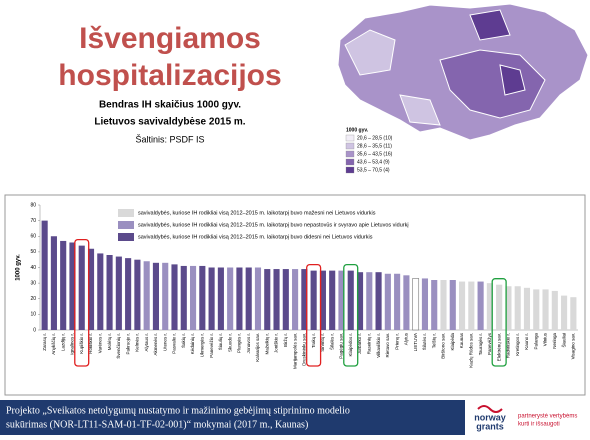 This screenshot has height=440, width=590. Describe the element at coordinates (192, 343) in the screenshot. I see `x-tick-label: Kėdainių r.` at that location.